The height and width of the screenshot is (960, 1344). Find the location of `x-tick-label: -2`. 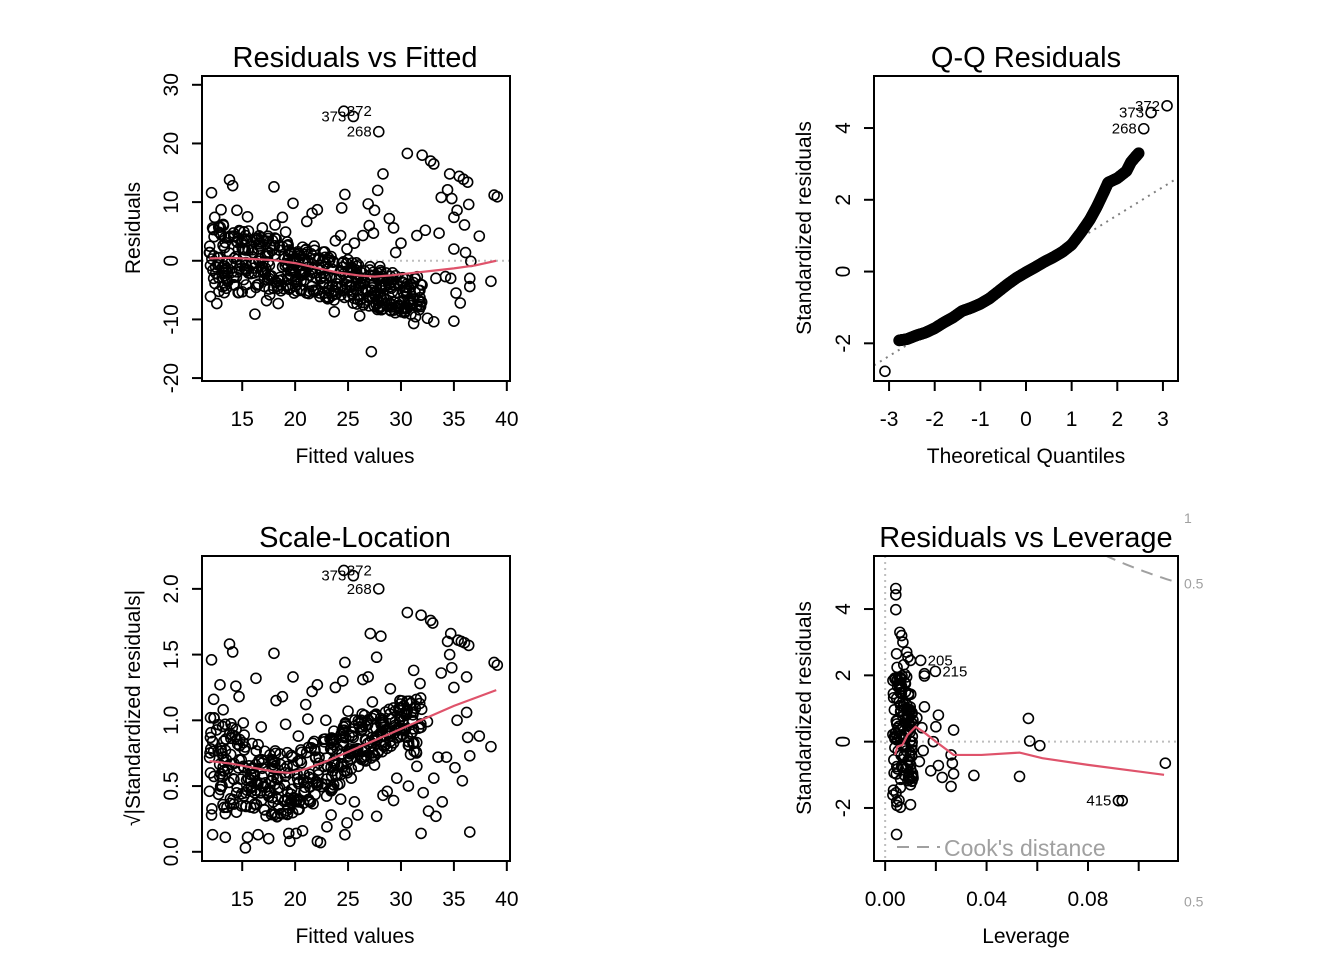

x-tick-label: -2 is located at coordinates (934, 419).